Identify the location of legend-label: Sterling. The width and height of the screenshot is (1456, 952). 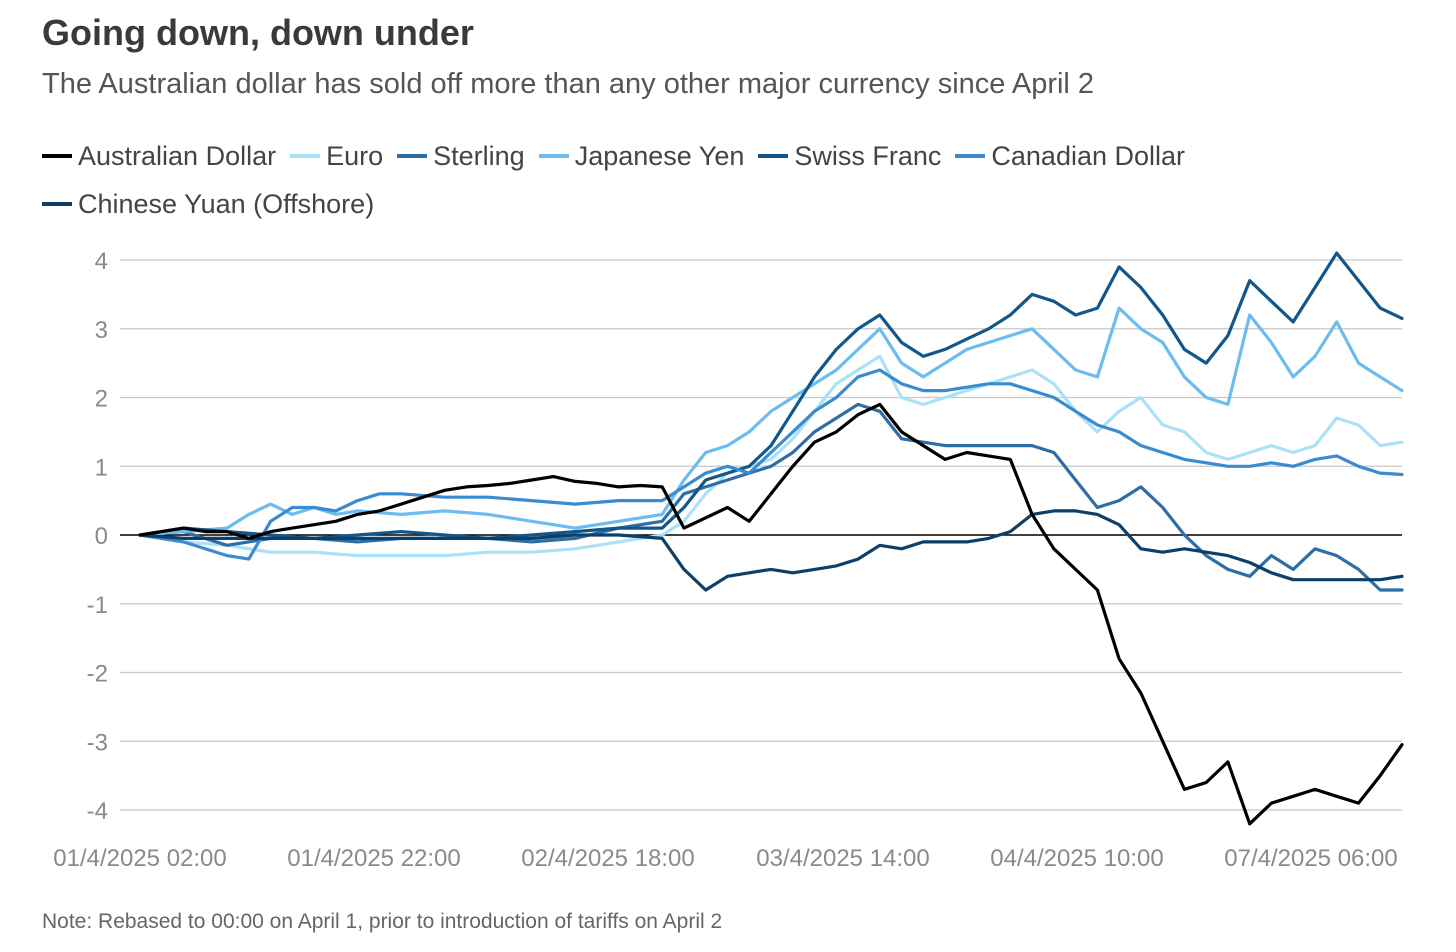
(479, 156).